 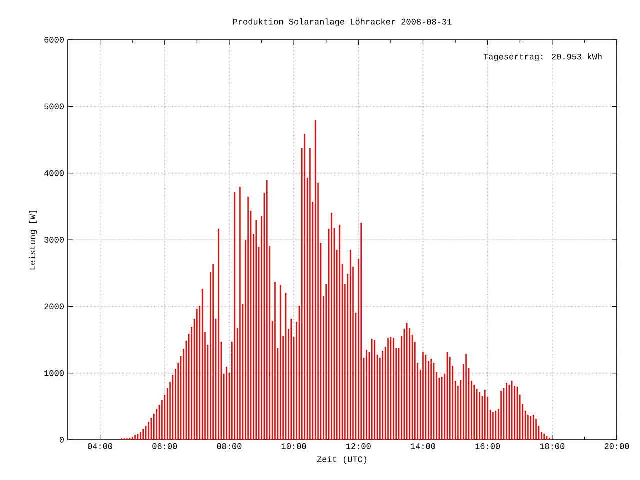 What do you see at coordinates (552, 447) in the screenshot?
I see `x-tick-label: 18:00` at bounding box center [552, 447].